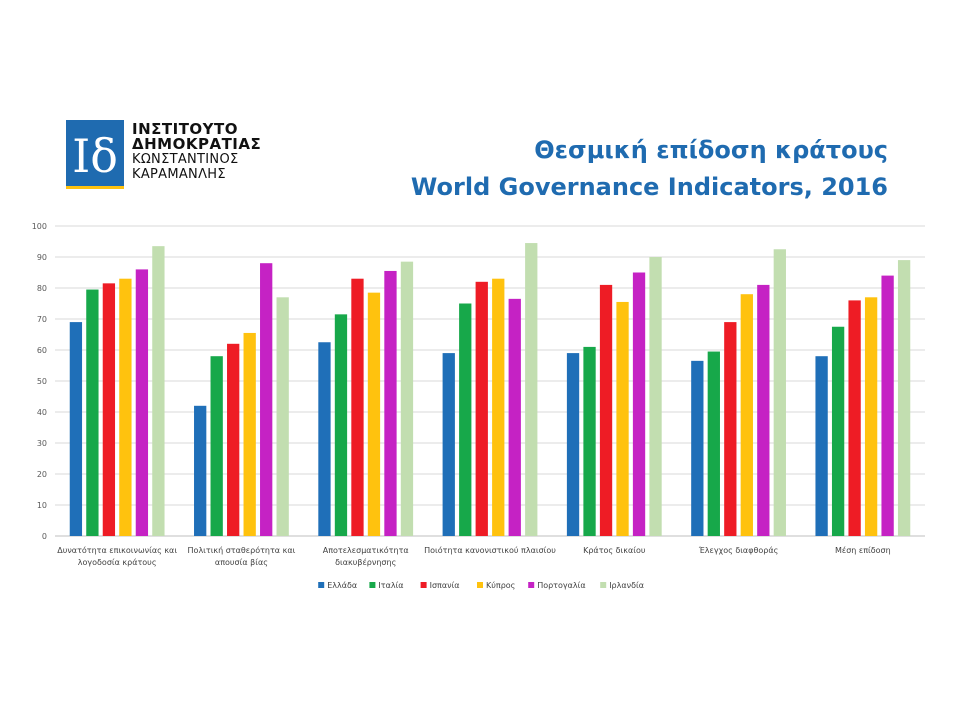 This screenshot has height=720, width=960. I want to click on y-tick-label: 50, so click(42, 381).